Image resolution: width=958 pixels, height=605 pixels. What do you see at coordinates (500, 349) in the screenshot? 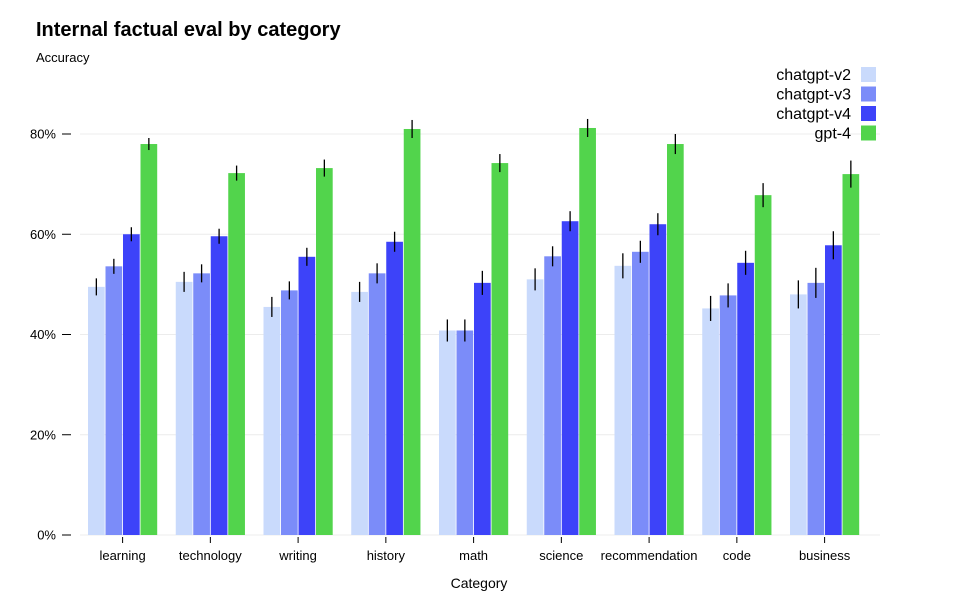
I see `bar-gpt-4-math` at bounding box center [500, 349].